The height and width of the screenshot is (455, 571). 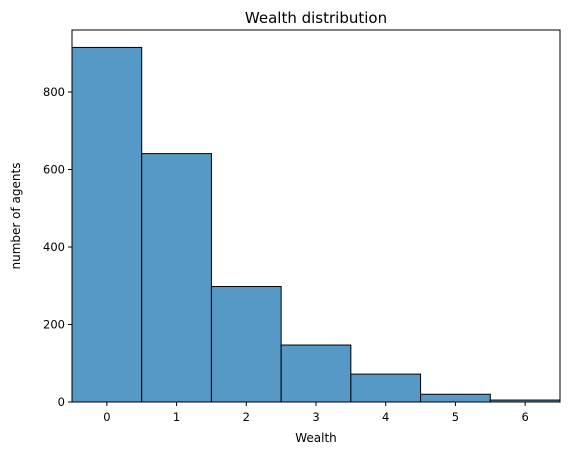 I want to click on x-ticks-group: 0 1 2 3 4 5 6, so click(x=316, y=413).